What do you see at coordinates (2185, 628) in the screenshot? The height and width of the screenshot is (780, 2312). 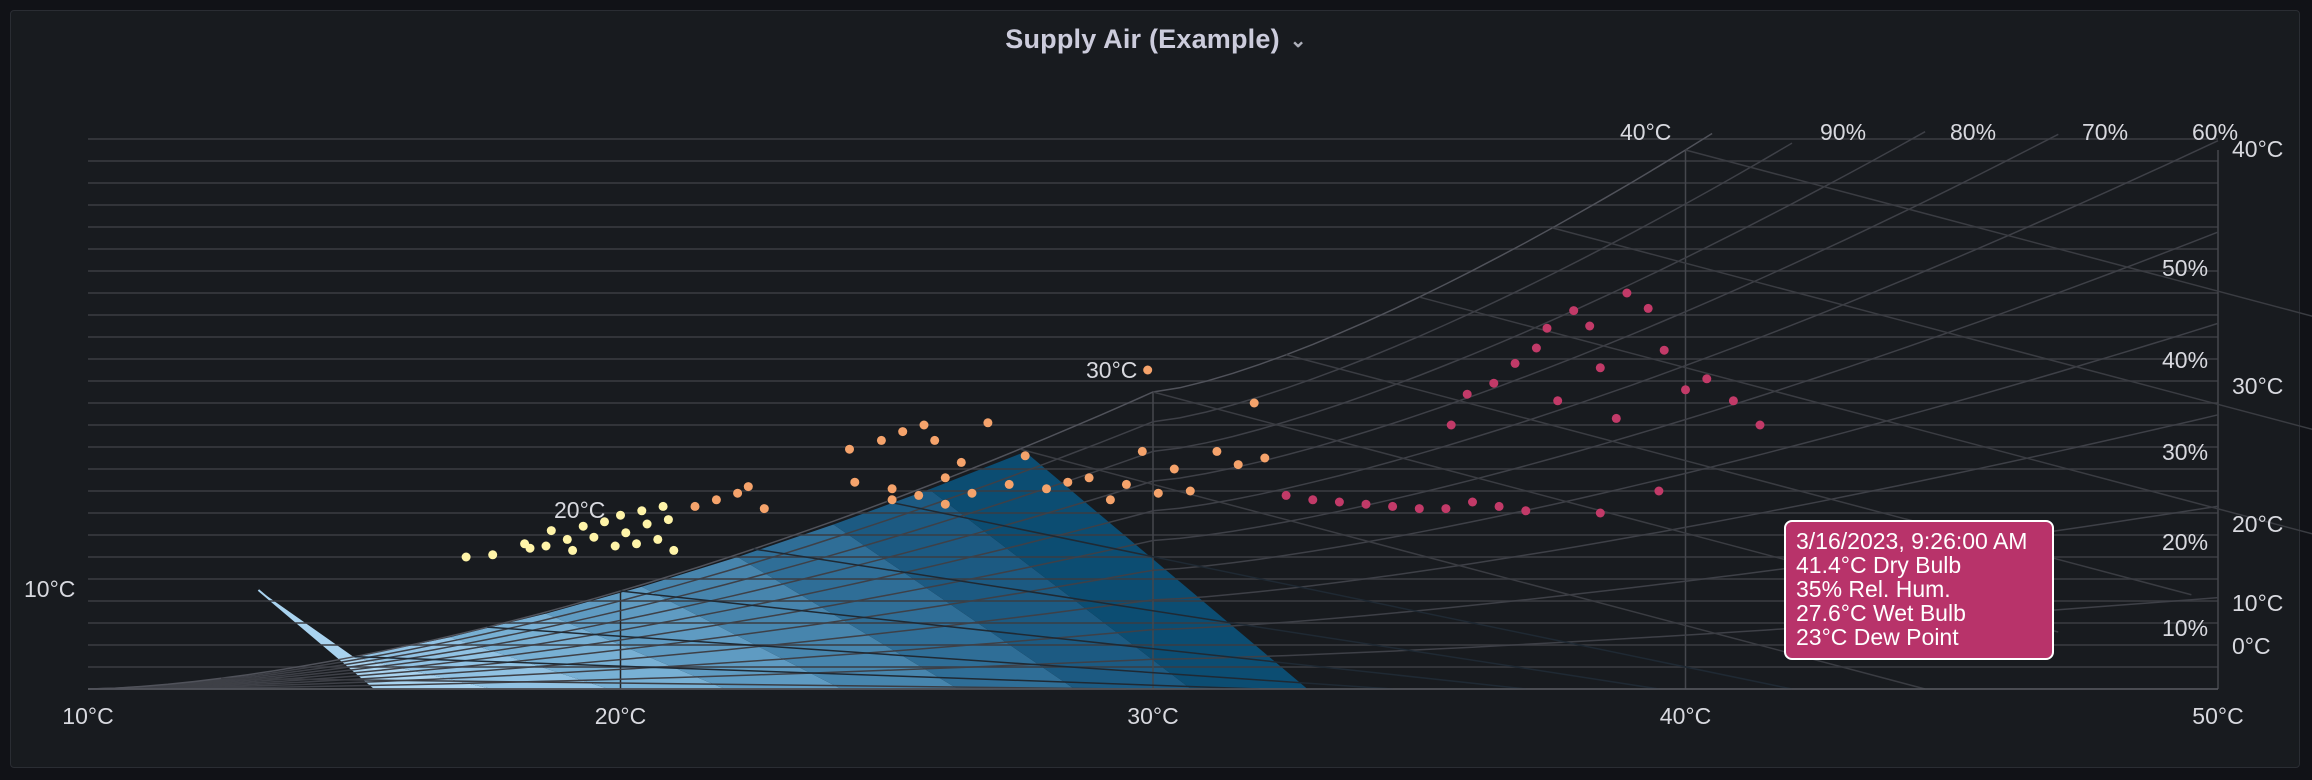 I see `rh-label: 10%` at bounding box center [2185, 628].